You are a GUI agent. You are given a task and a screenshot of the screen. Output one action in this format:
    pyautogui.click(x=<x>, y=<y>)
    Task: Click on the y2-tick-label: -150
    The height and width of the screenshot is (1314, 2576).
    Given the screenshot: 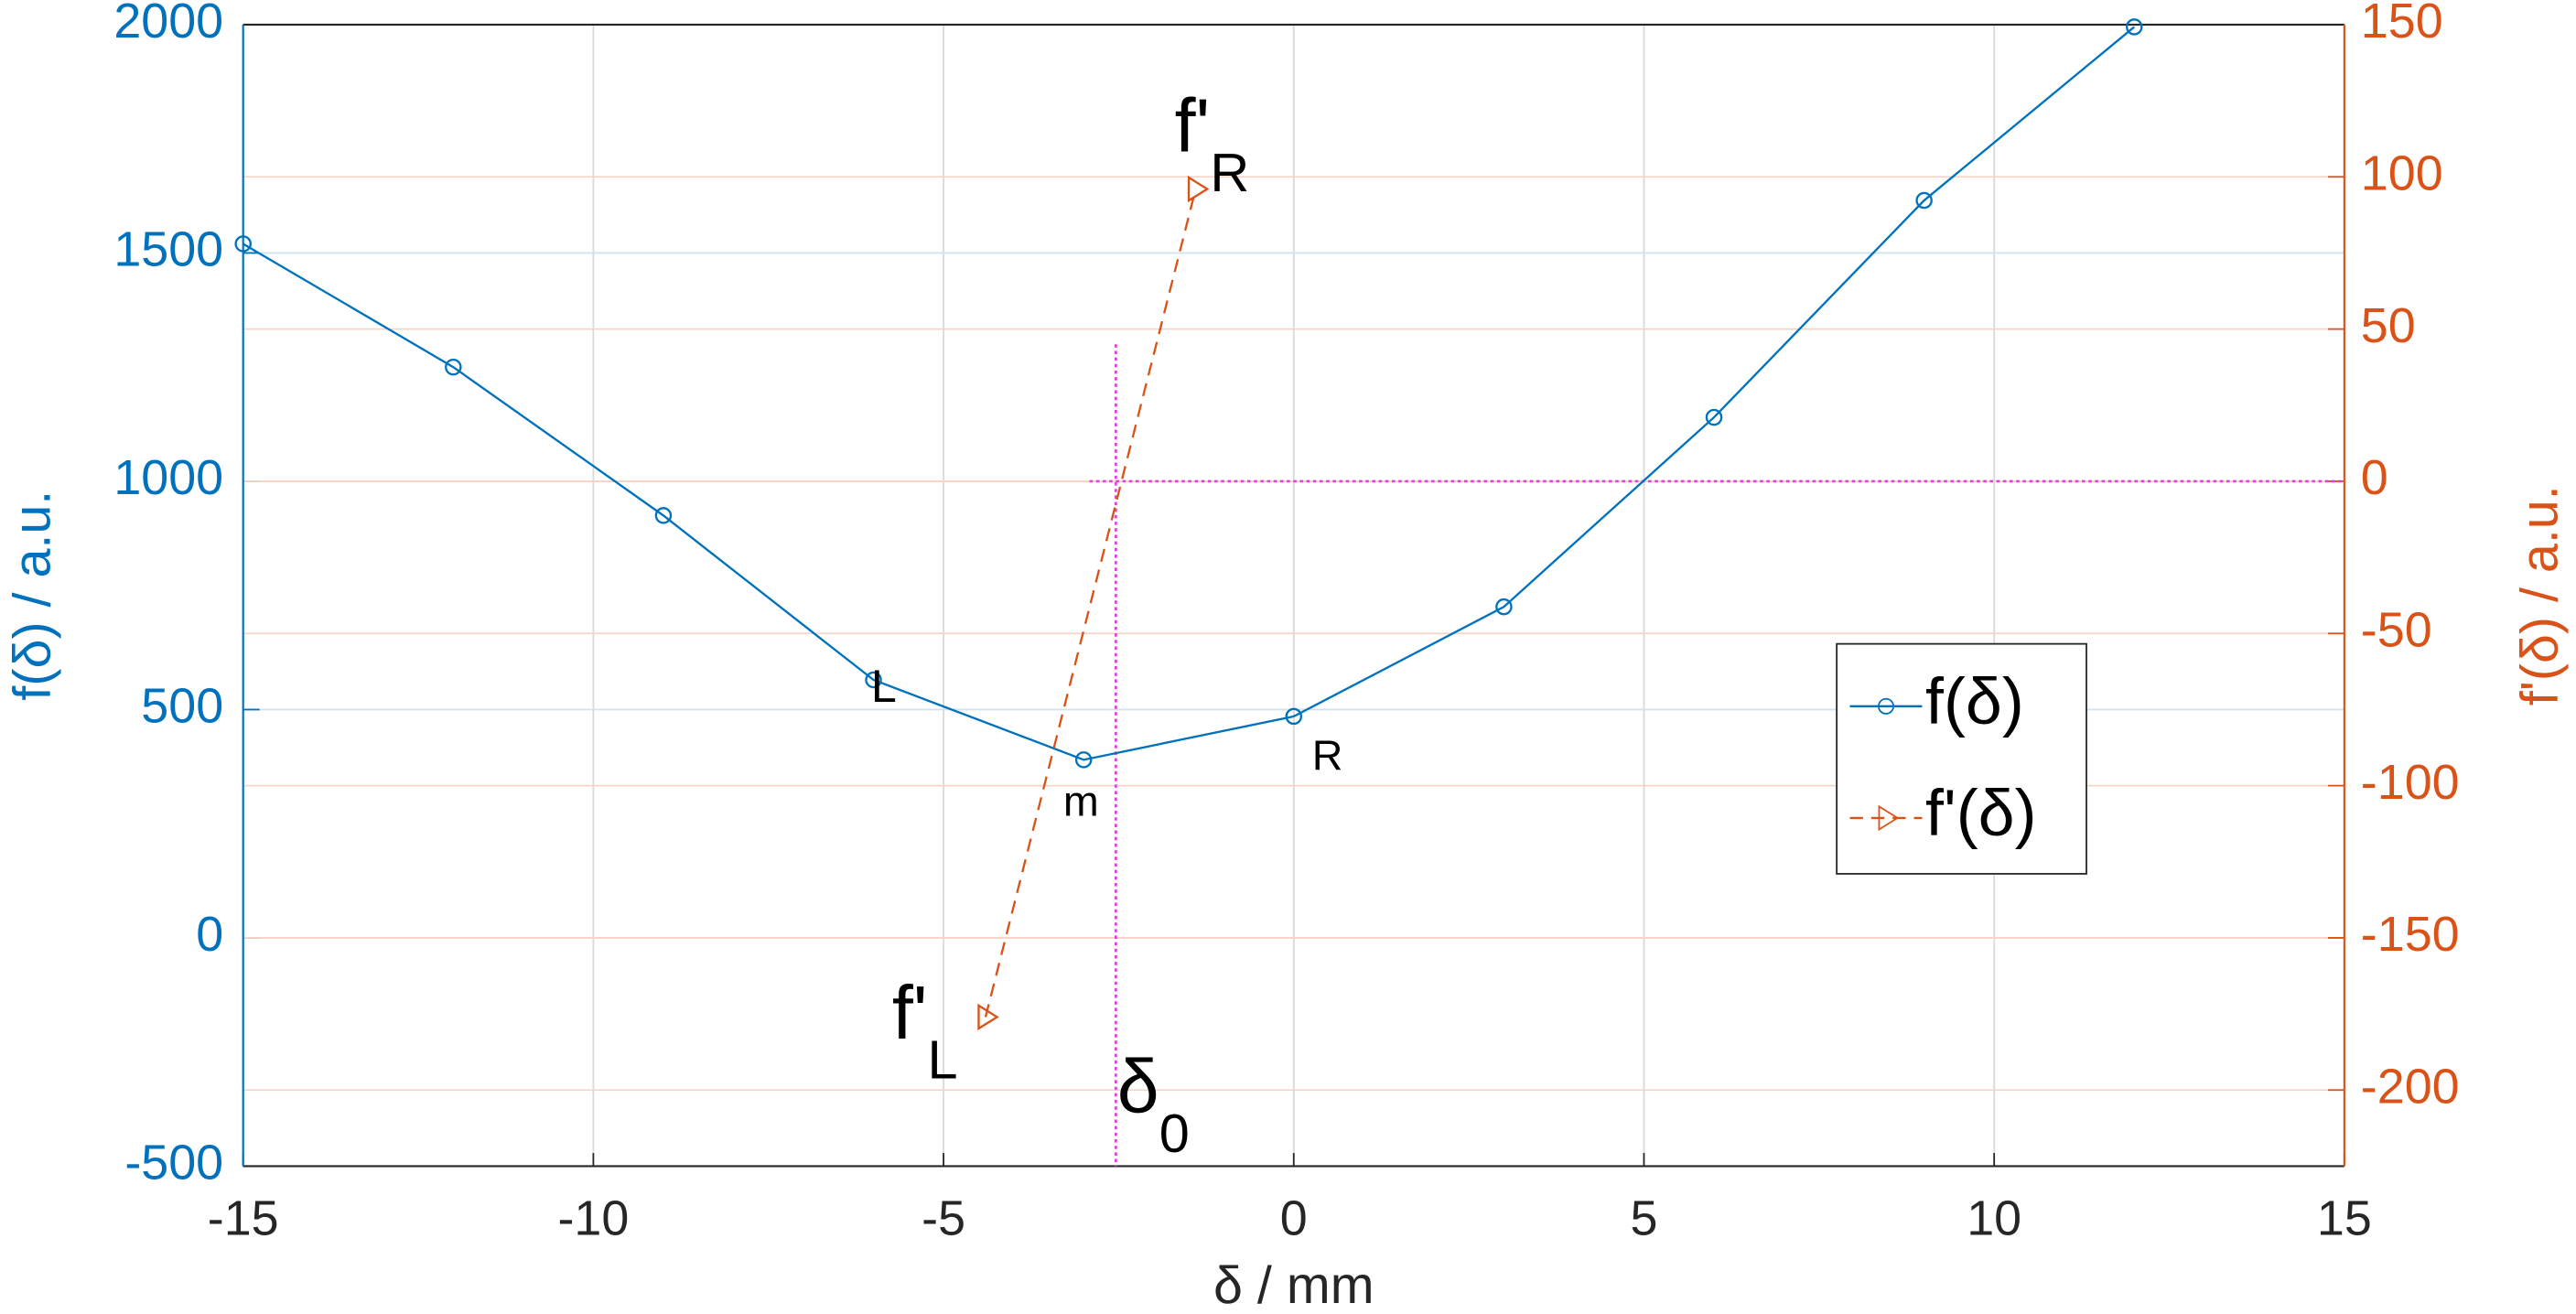 What is the action you would take?
    pyautogui.click(x=2410, y=934)
    